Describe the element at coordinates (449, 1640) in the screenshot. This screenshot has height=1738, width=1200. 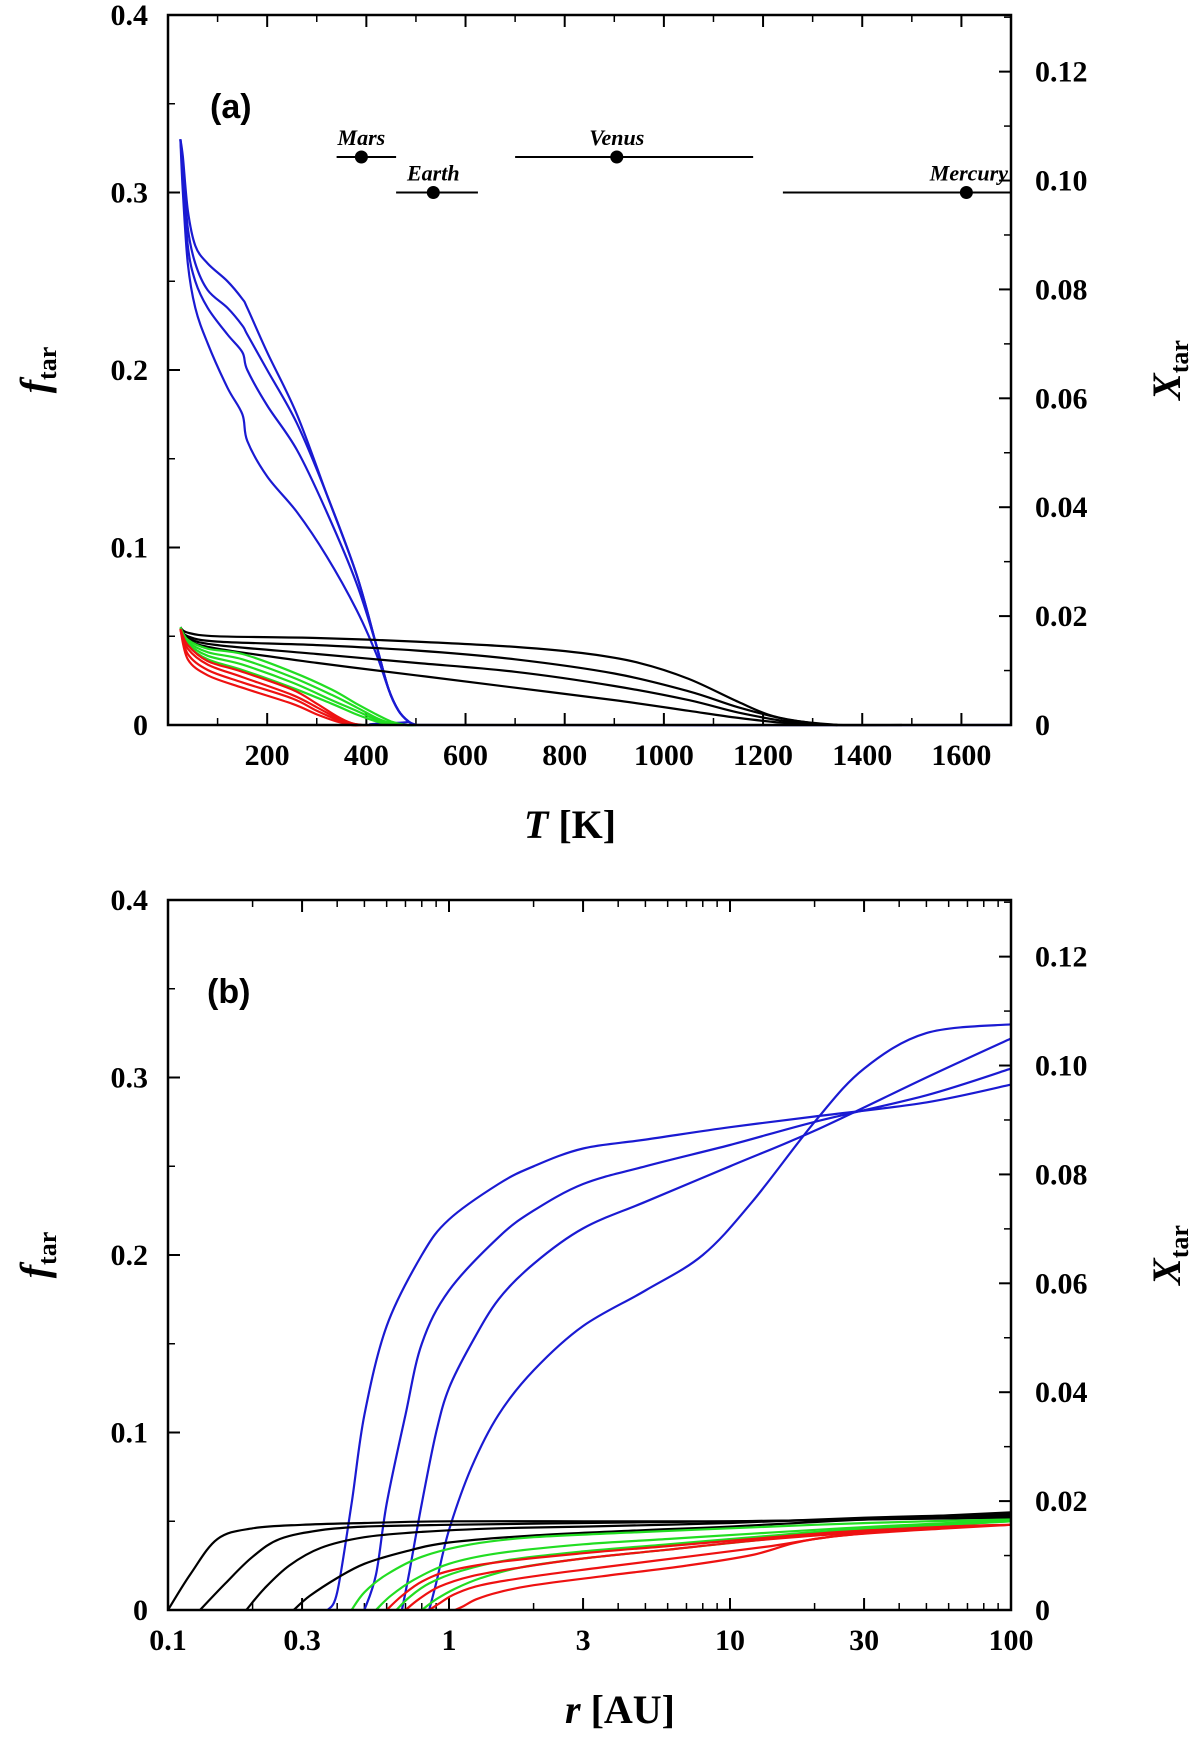
I see `x-tick-label: 1` at that location.